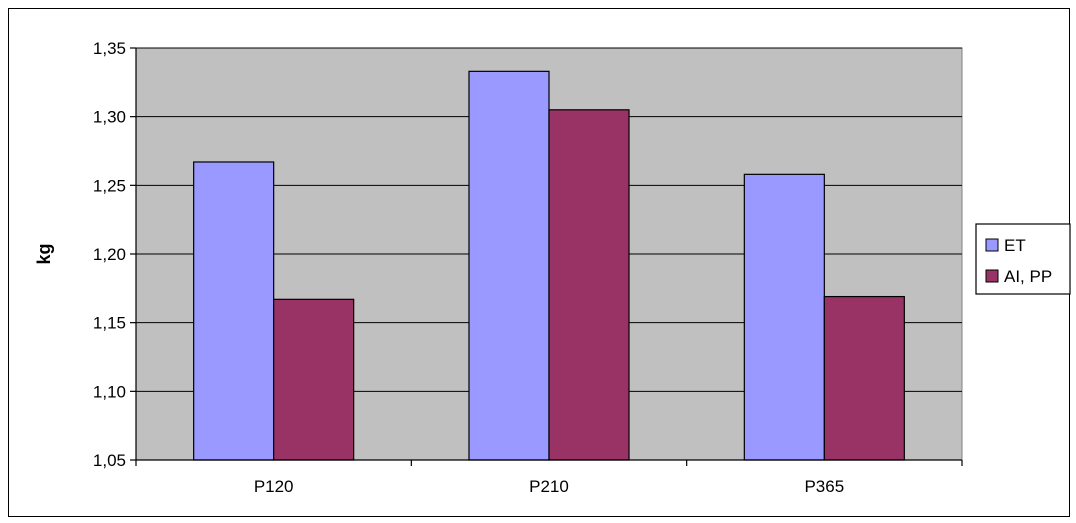 The height and width of the screenshot is (523, 1076). Describe the element at coordinates (109, 185) in the screenshot. I see `y-tick-label: 1,25` at that location.